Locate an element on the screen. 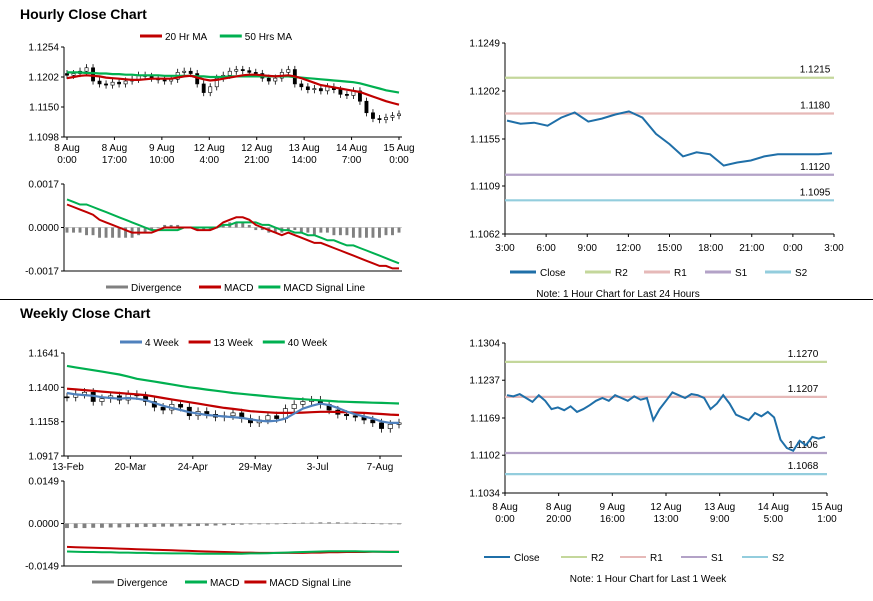 The image size is (873, 601). legend-label: R2 is located at coordinates (597, 558).